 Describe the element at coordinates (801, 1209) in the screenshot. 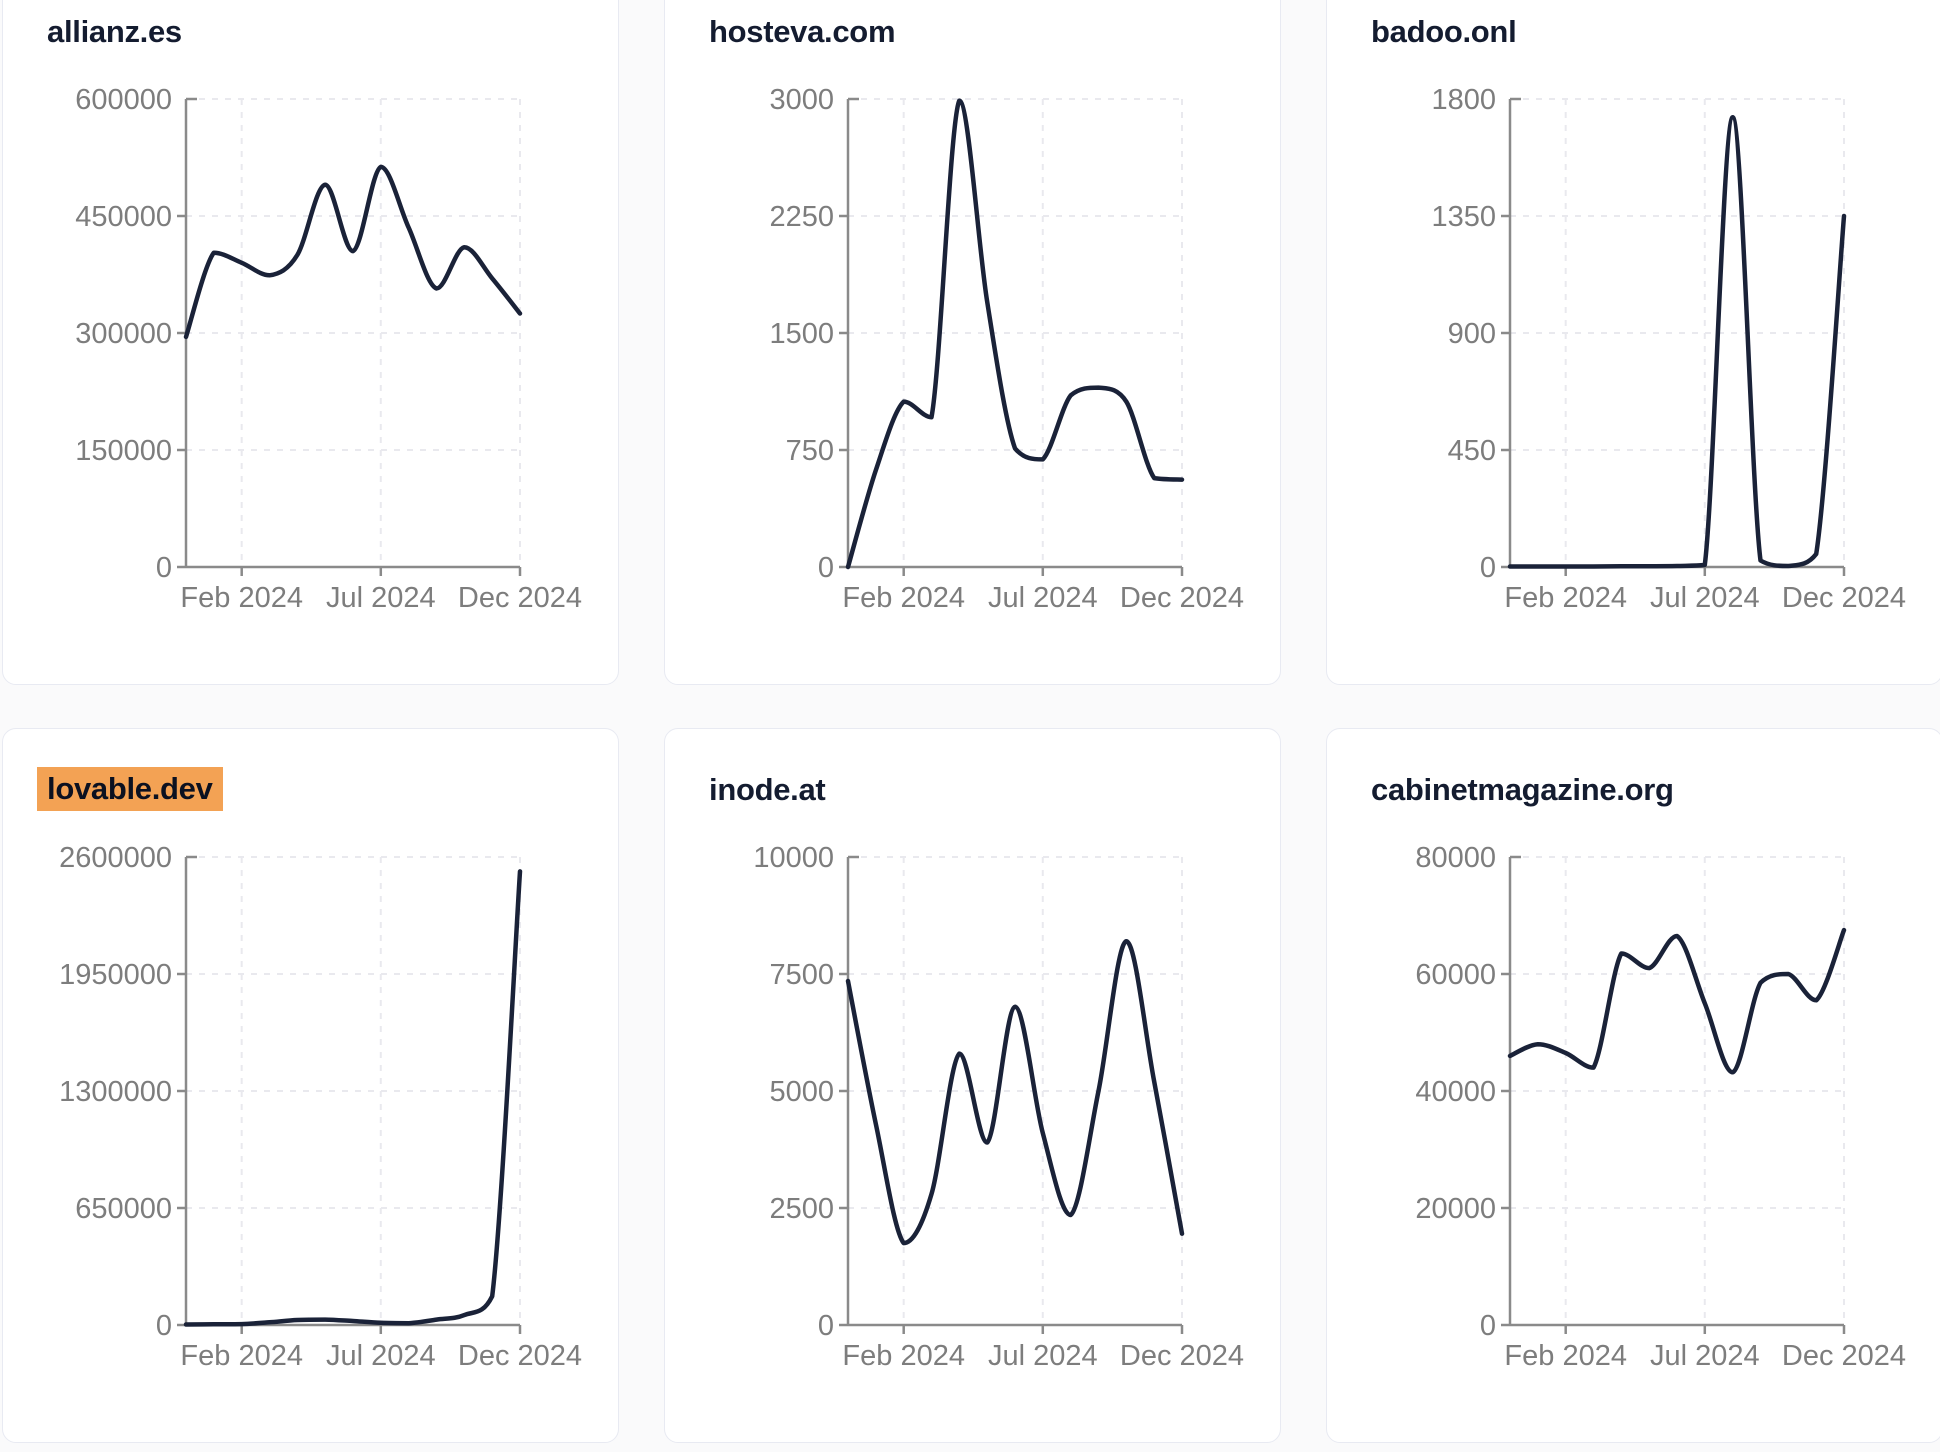

I see `y-tick-label: 2500` at that location.